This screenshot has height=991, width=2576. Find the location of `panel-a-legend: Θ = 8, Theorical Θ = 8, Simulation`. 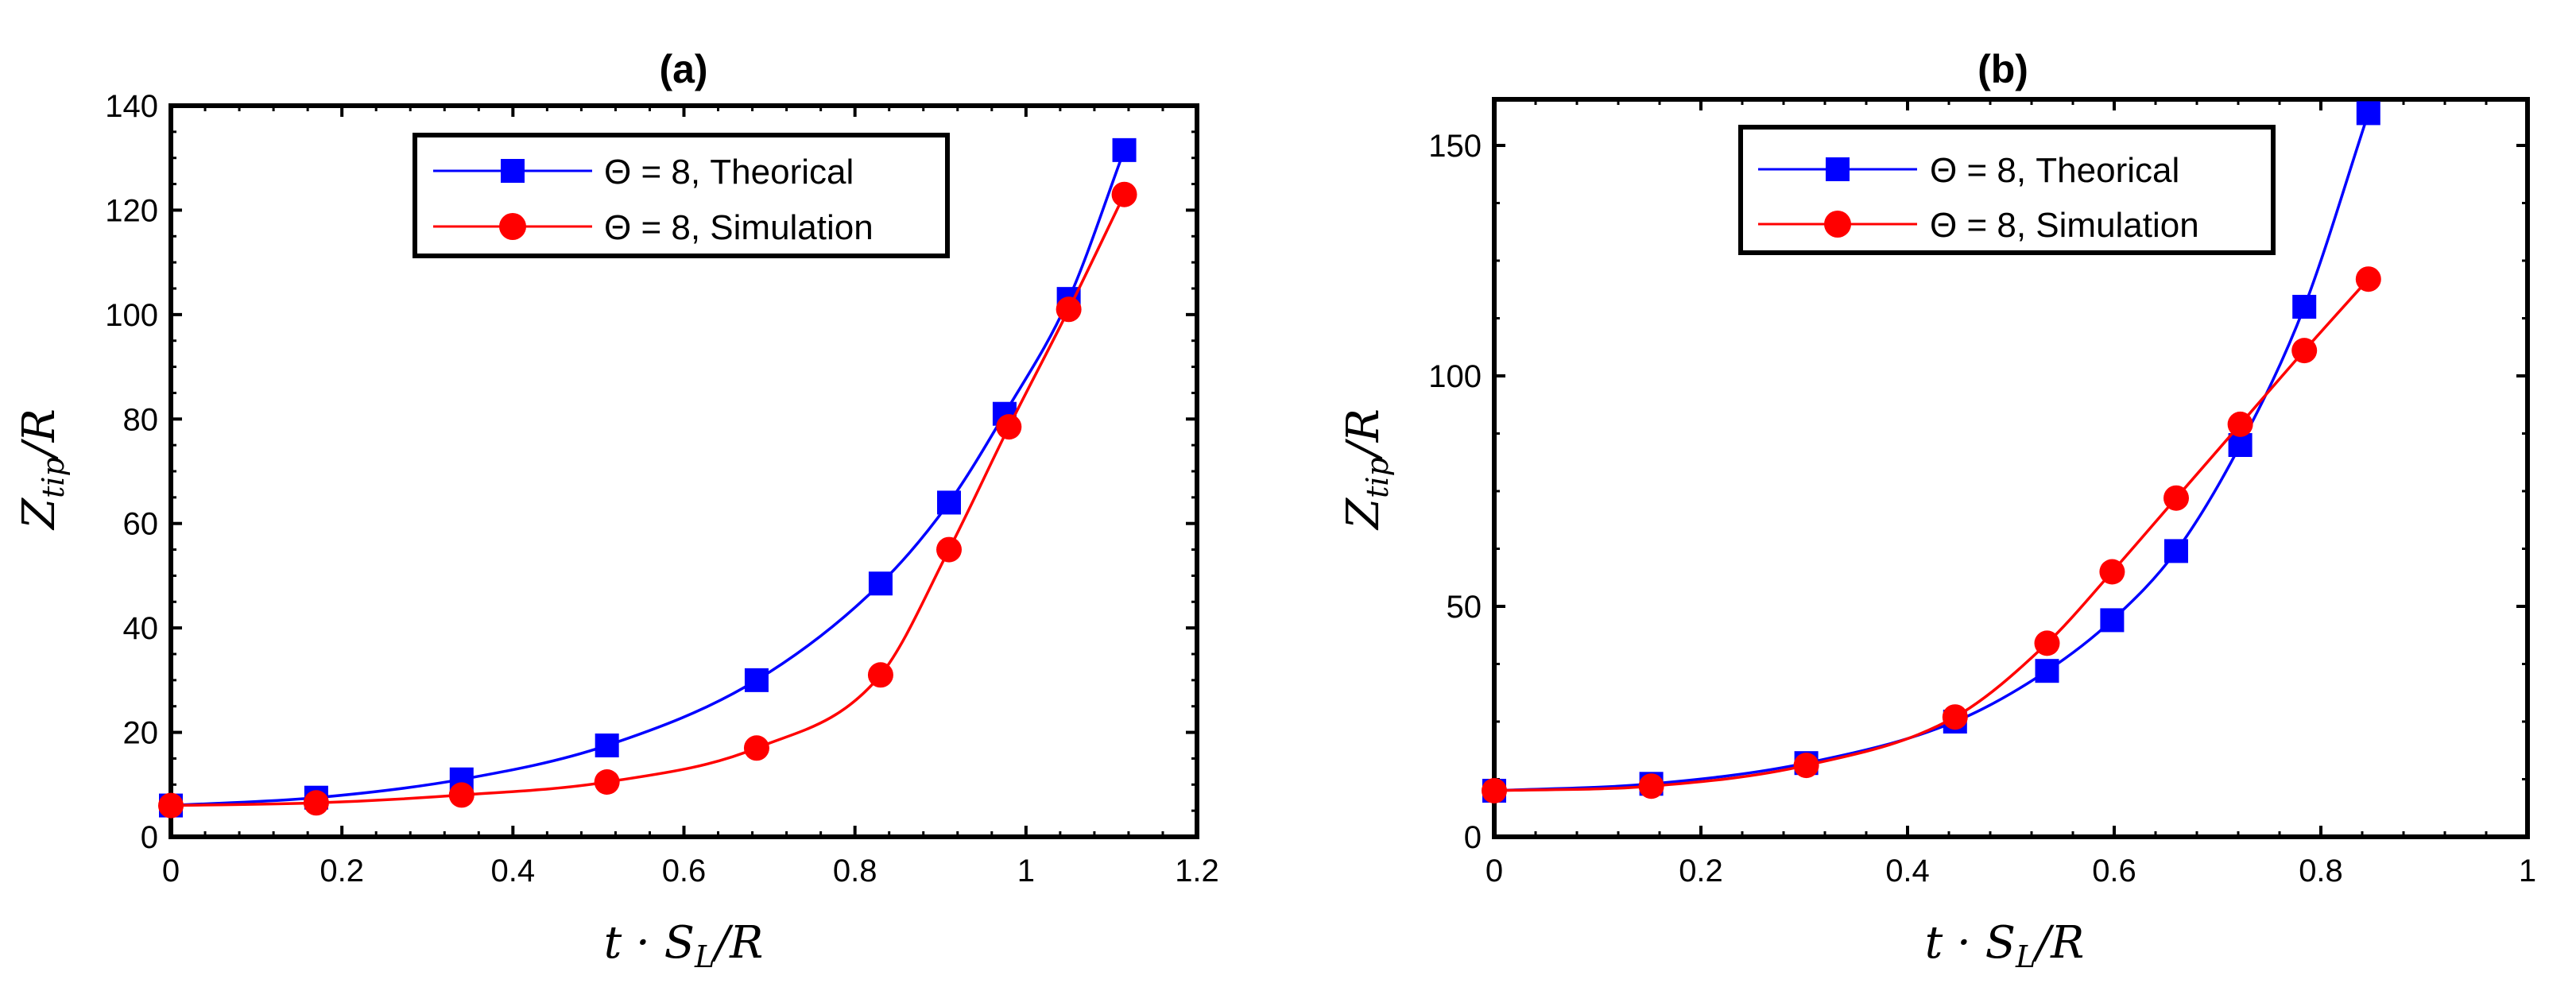

panel-a-legend: Θ = 8, Theorical Θ = 8, Simulation is located at coordinates (681, 196).